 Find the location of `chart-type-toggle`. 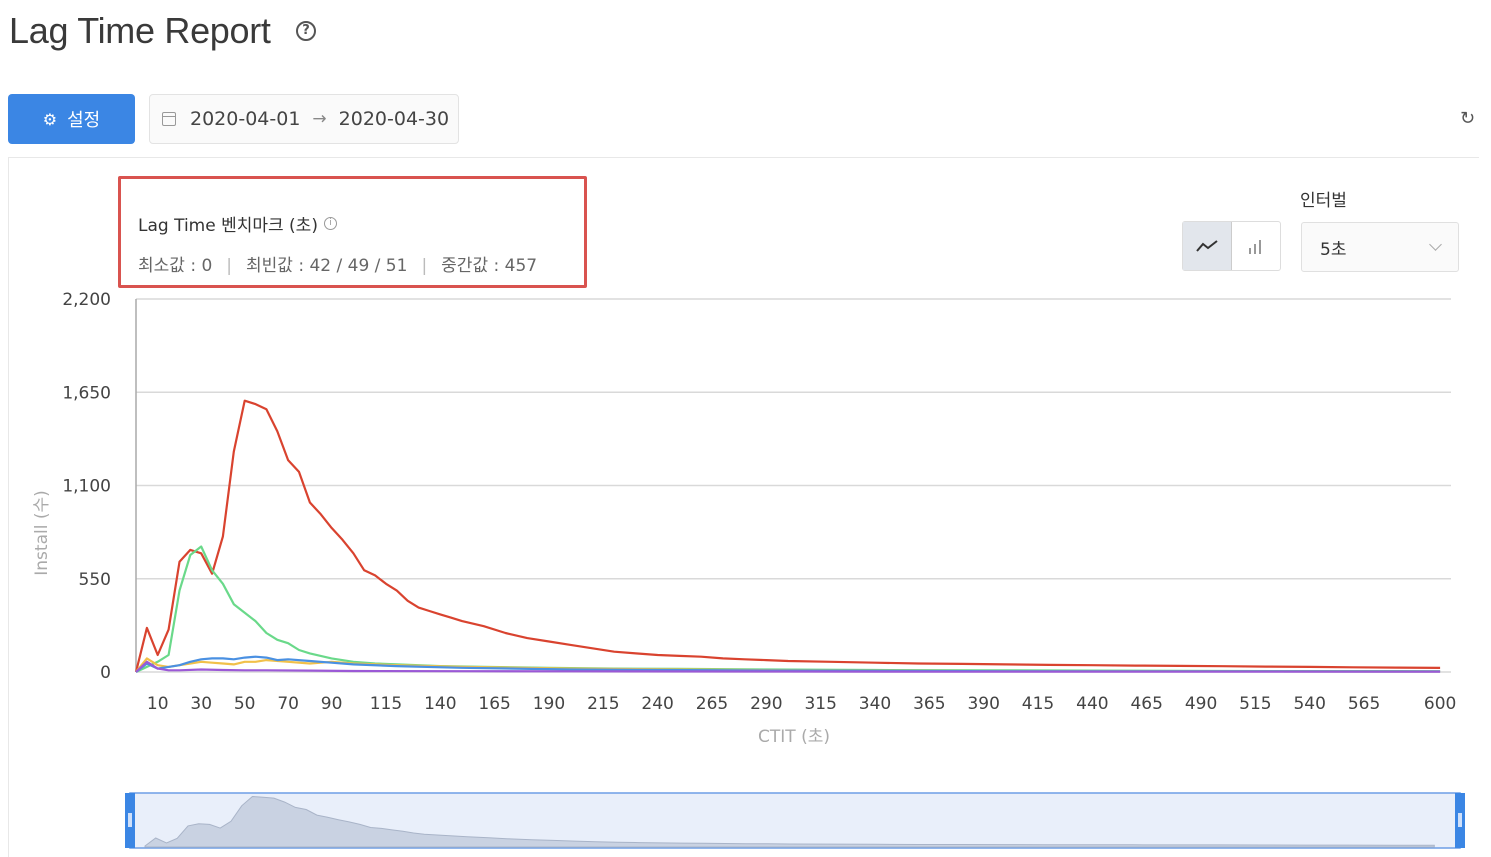

chart-type-toggle is located at coordinates (1231, 246).